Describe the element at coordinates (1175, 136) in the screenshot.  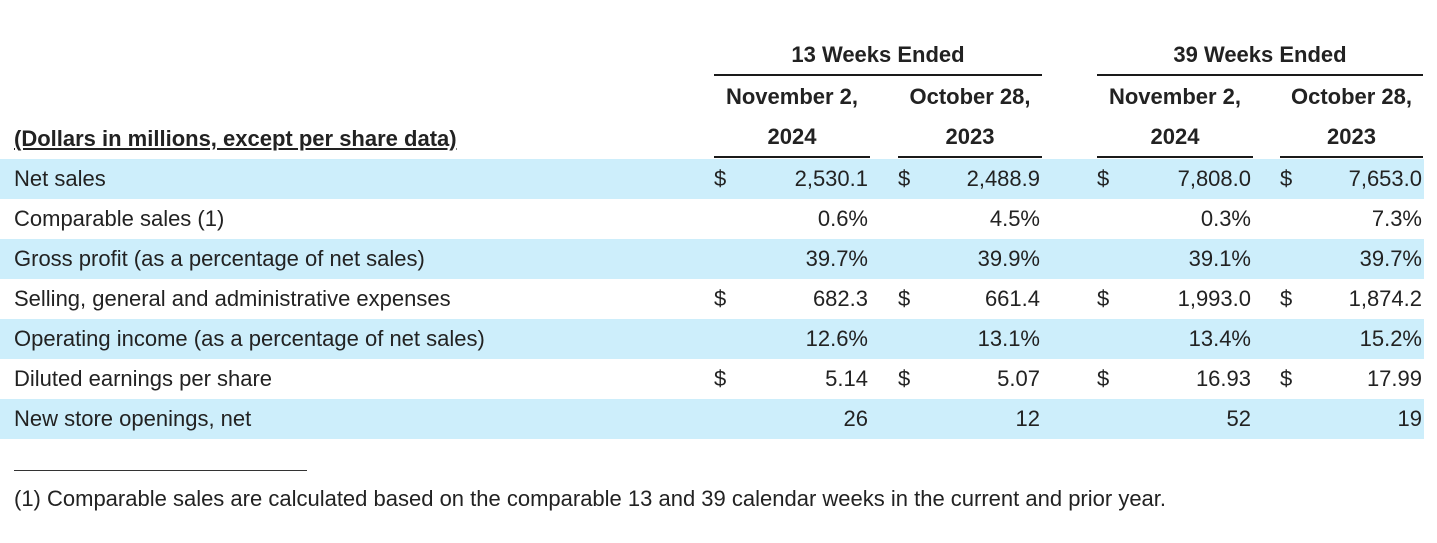
I see `period-header-39w-2024-line2: 2024` at that location.